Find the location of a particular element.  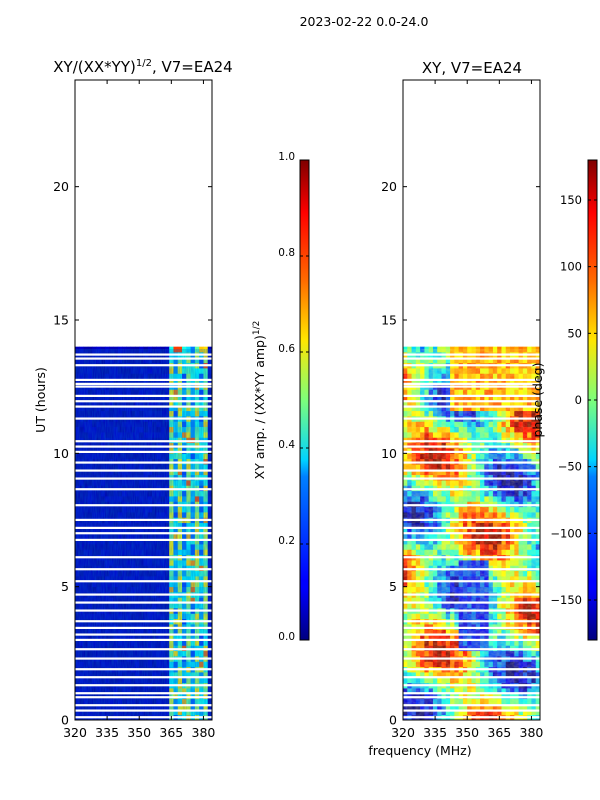

left-colorbar-label: XY amp. / (XX*YY amp)1/2 is located at coordinates (259, 400).